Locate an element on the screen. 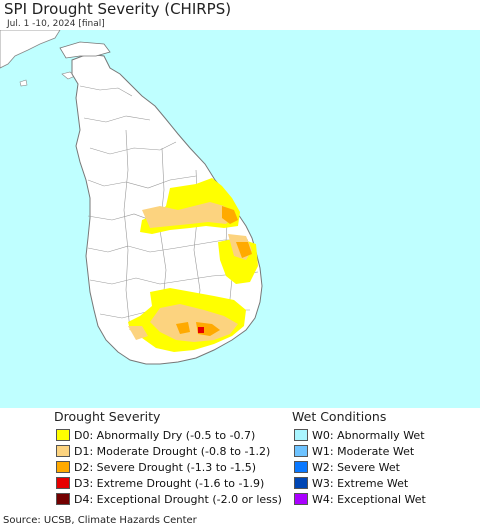 This screenshot has height=530, width=480. legend-d0: D0: Abnormally Dry (-0.5 to -0.7) is located at coordinates (155, 435).